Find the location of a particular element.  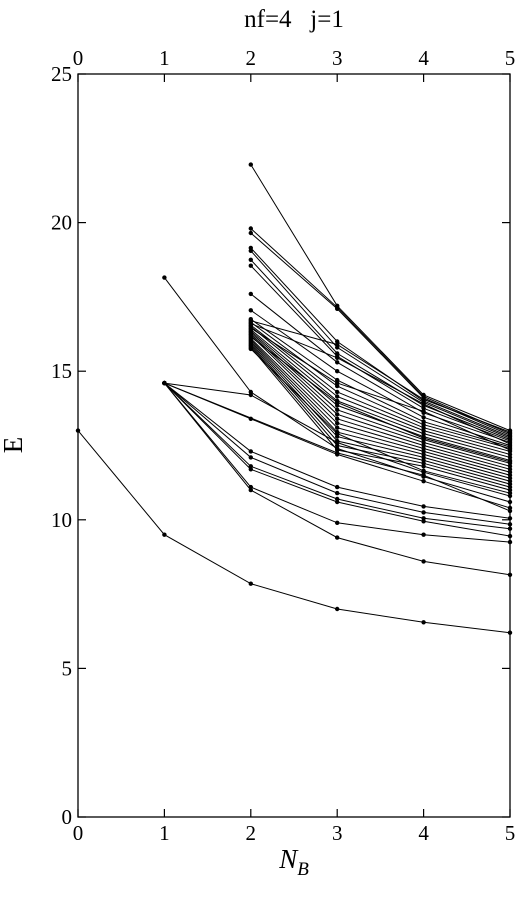

x-axis-label-main: N is located at coordinates (288, 859).